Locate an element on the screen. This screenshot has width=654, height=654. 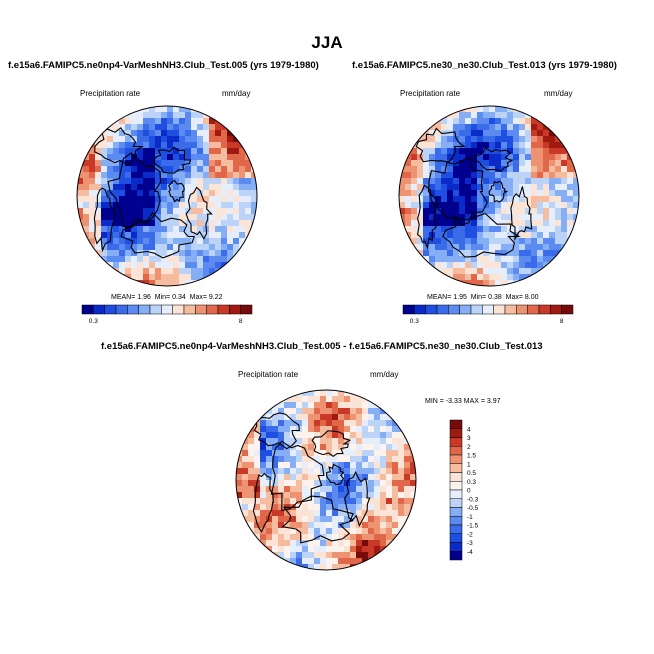
colorbar-tick-label: -1 is located at coordinates (470, 517).